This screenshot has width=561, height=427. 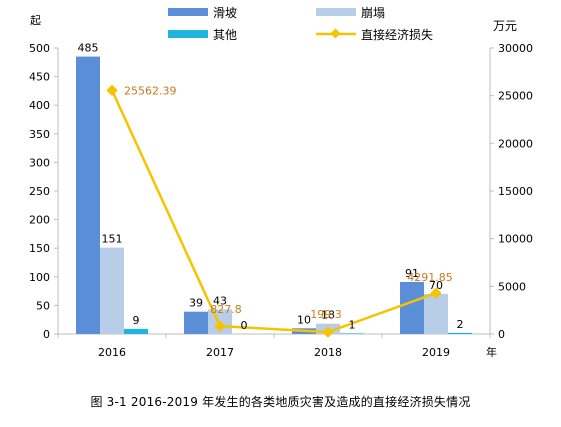 I want to click on y-left-tick-label: 250, so click(x=39, y=191).